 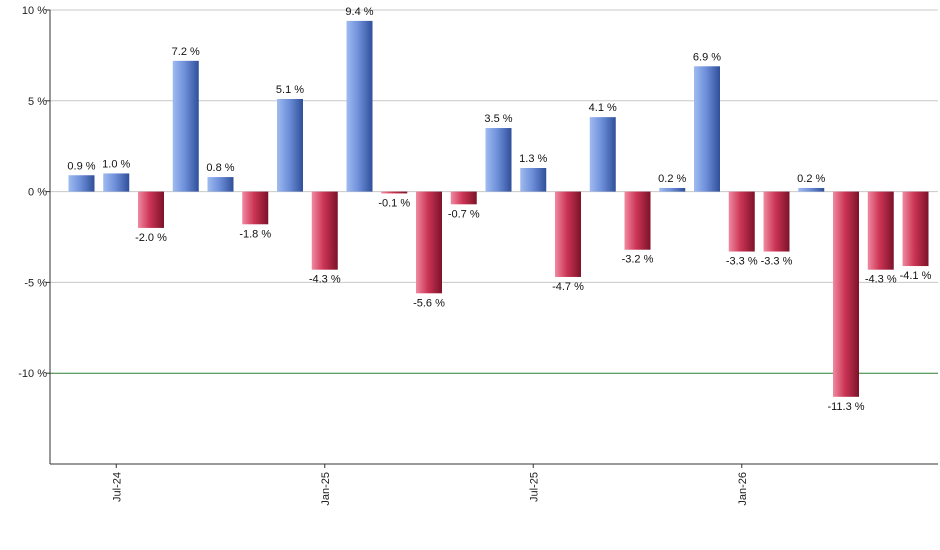 What do you see at coordinates (568, 287) in the screenshot?
I see `data-label: -4.7 %` at bounding box center [568, 287].